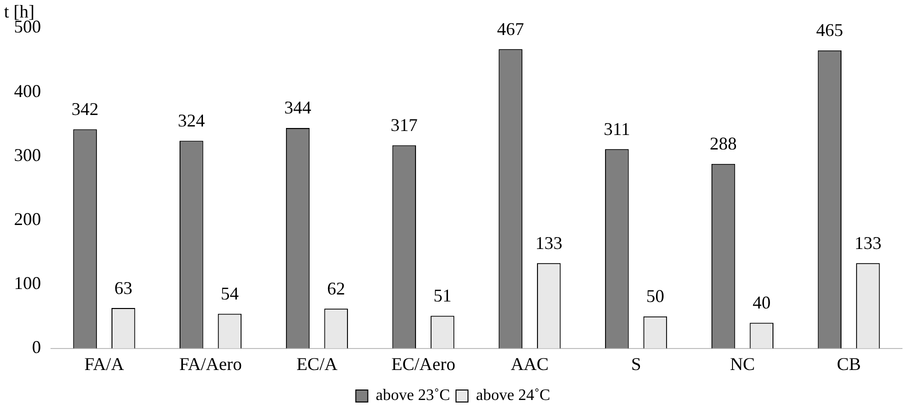  Describe the element at coordinates (123, 288) in the screenshot. I see `data-label: 63` at that location.